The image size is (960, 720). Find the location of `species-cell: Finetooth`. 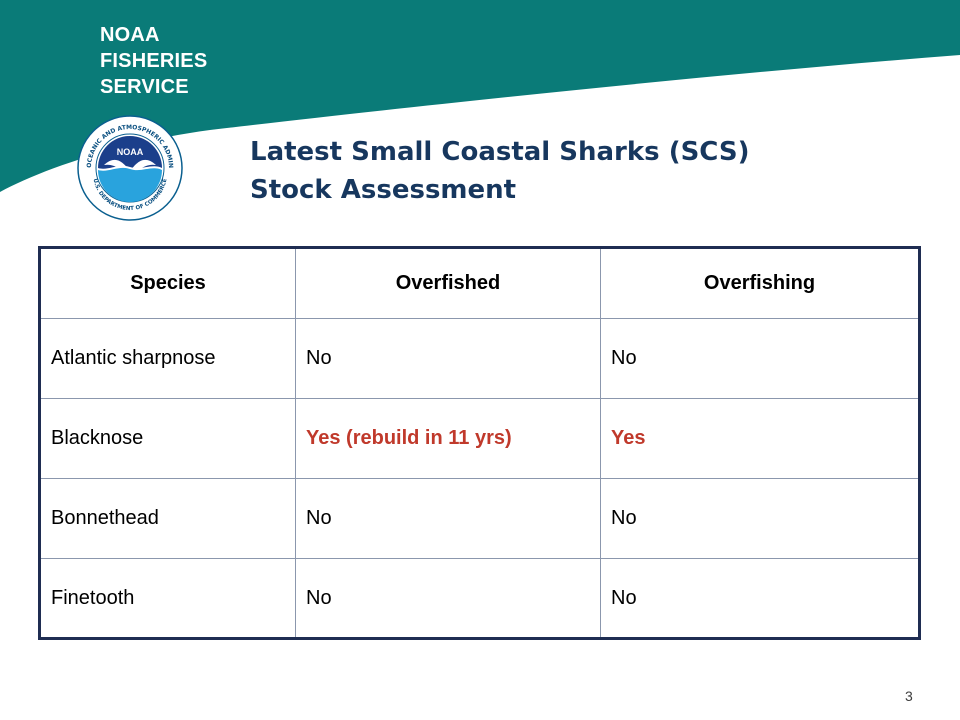

species-cell: Finetooth is located at coordinates (167, 598).